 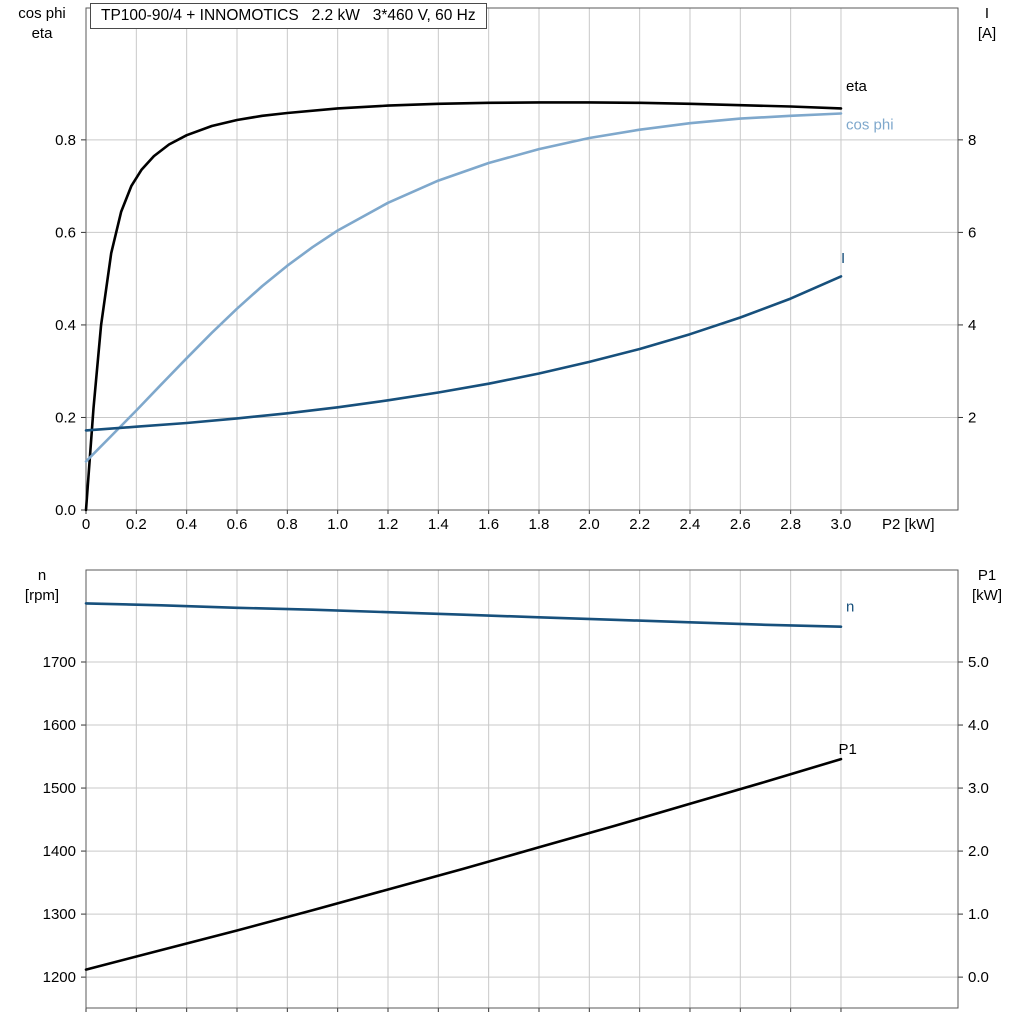 I want to click on left-tick-label: 1200, so click(x=59, y=977).